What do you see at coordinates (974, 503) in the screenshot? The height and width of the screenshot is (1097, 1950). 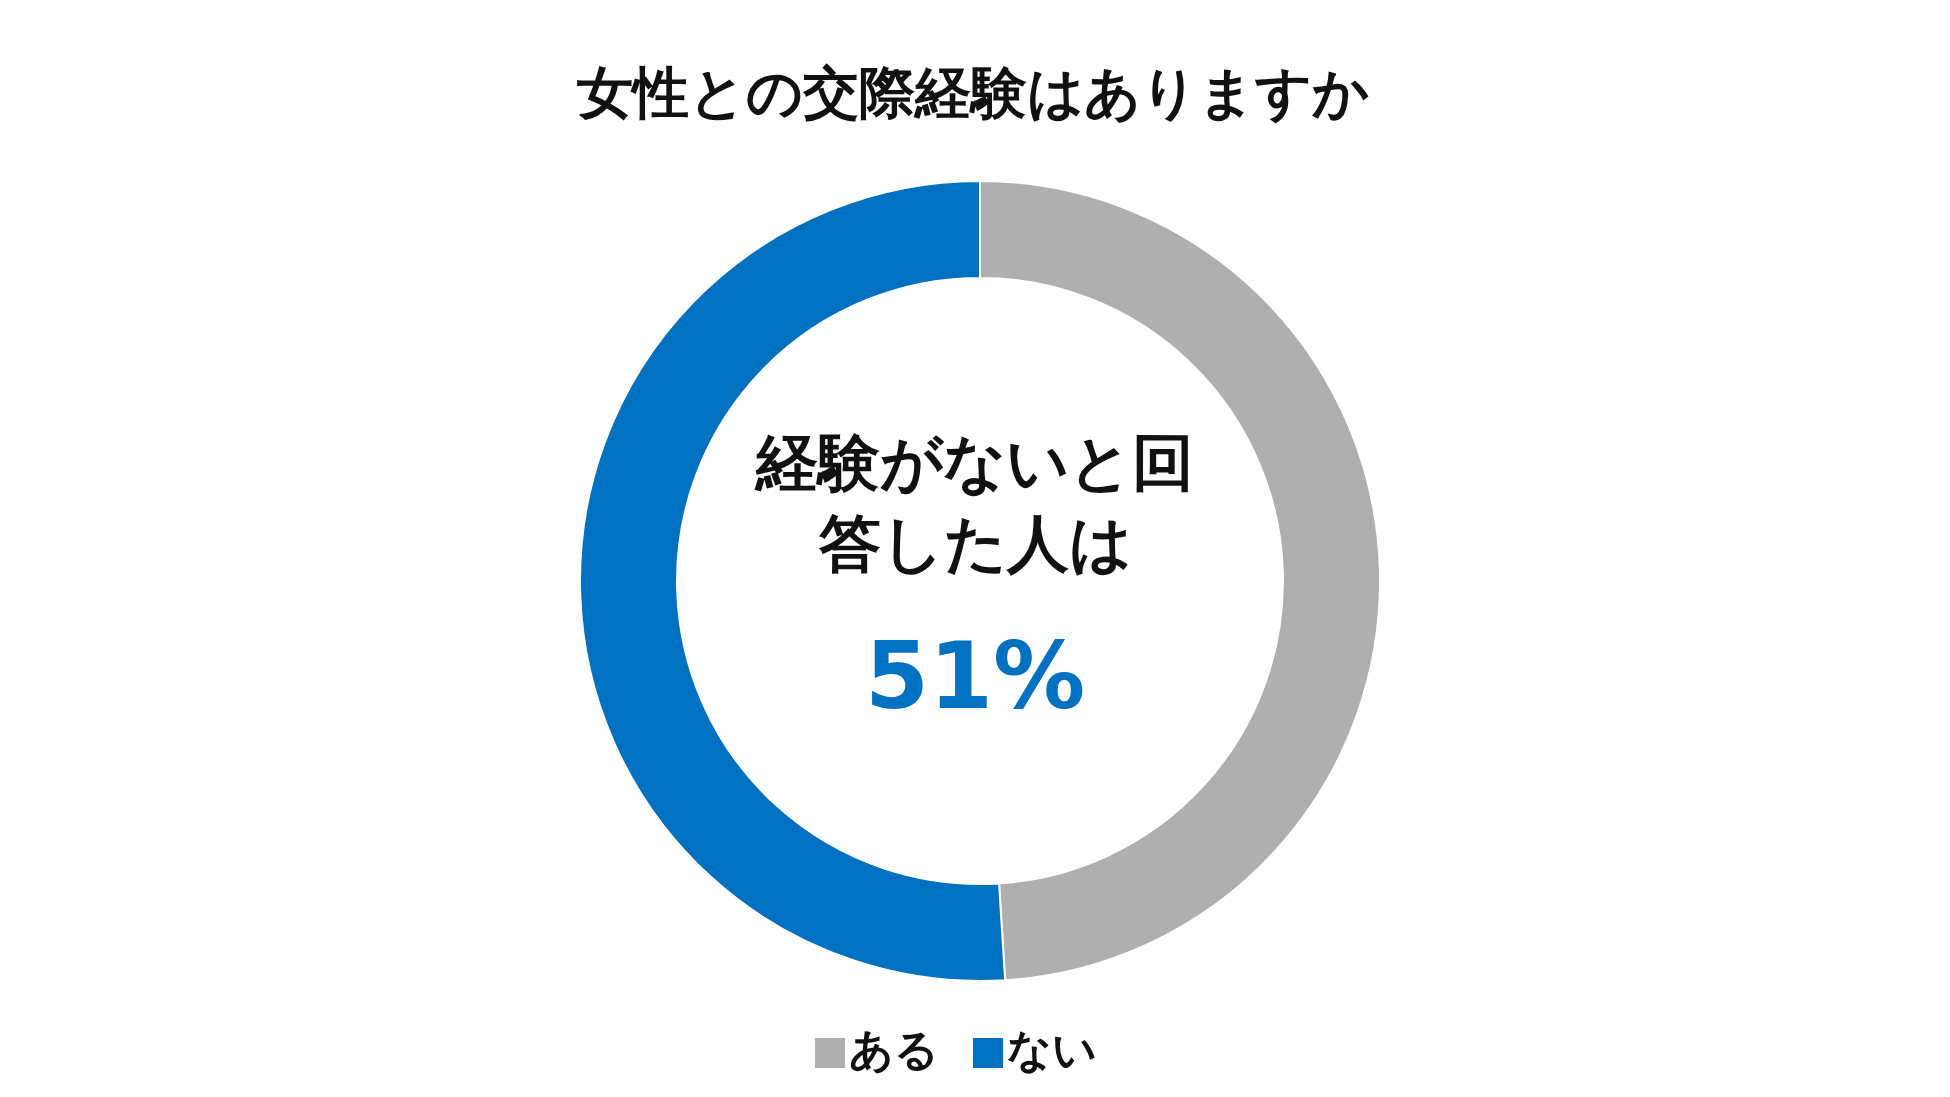 I see `text: 経験がないと回答した人は` at bounding box center [974, 503].